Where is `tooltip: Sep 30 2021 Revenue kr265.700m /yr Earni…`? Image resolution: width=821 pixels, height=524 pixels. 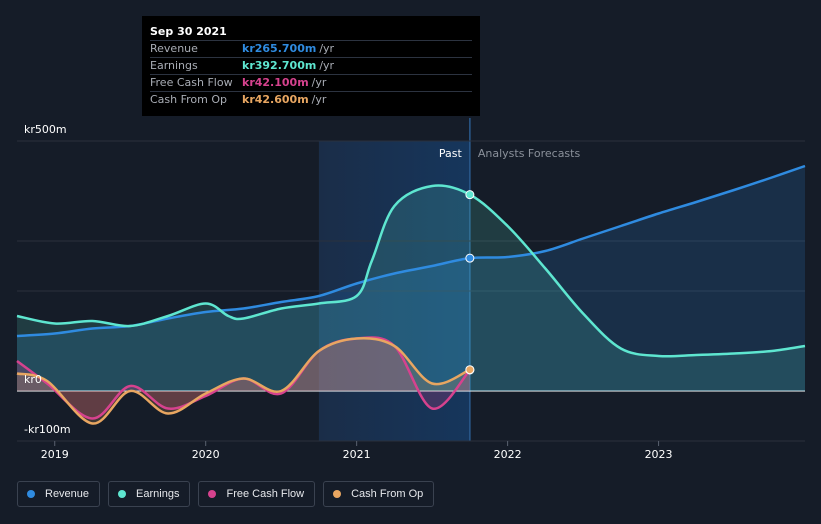
tooltip: Sep 30 2021 Revenue kr265.700m /yr Earni… is located at coordinates (311, 66).